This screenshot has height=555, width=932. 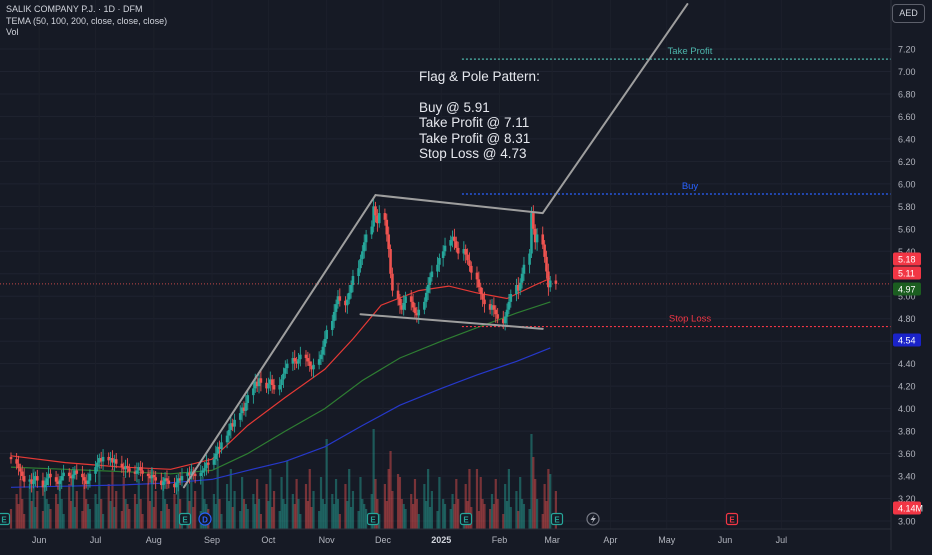 What do you see at coordinates (907, 387) in the screenshot?
I see `y-tick-label: 4.20` at bounding box center [907, 387].